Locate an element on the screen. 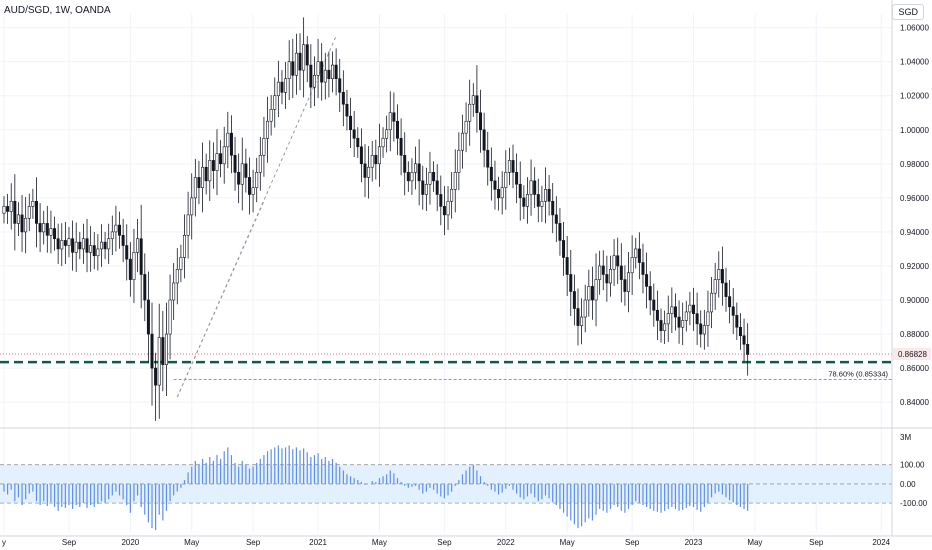 Image resolution: width=932 pixels, height=550 pixels. currency-button: SGD is located at coordinates (908, 12).